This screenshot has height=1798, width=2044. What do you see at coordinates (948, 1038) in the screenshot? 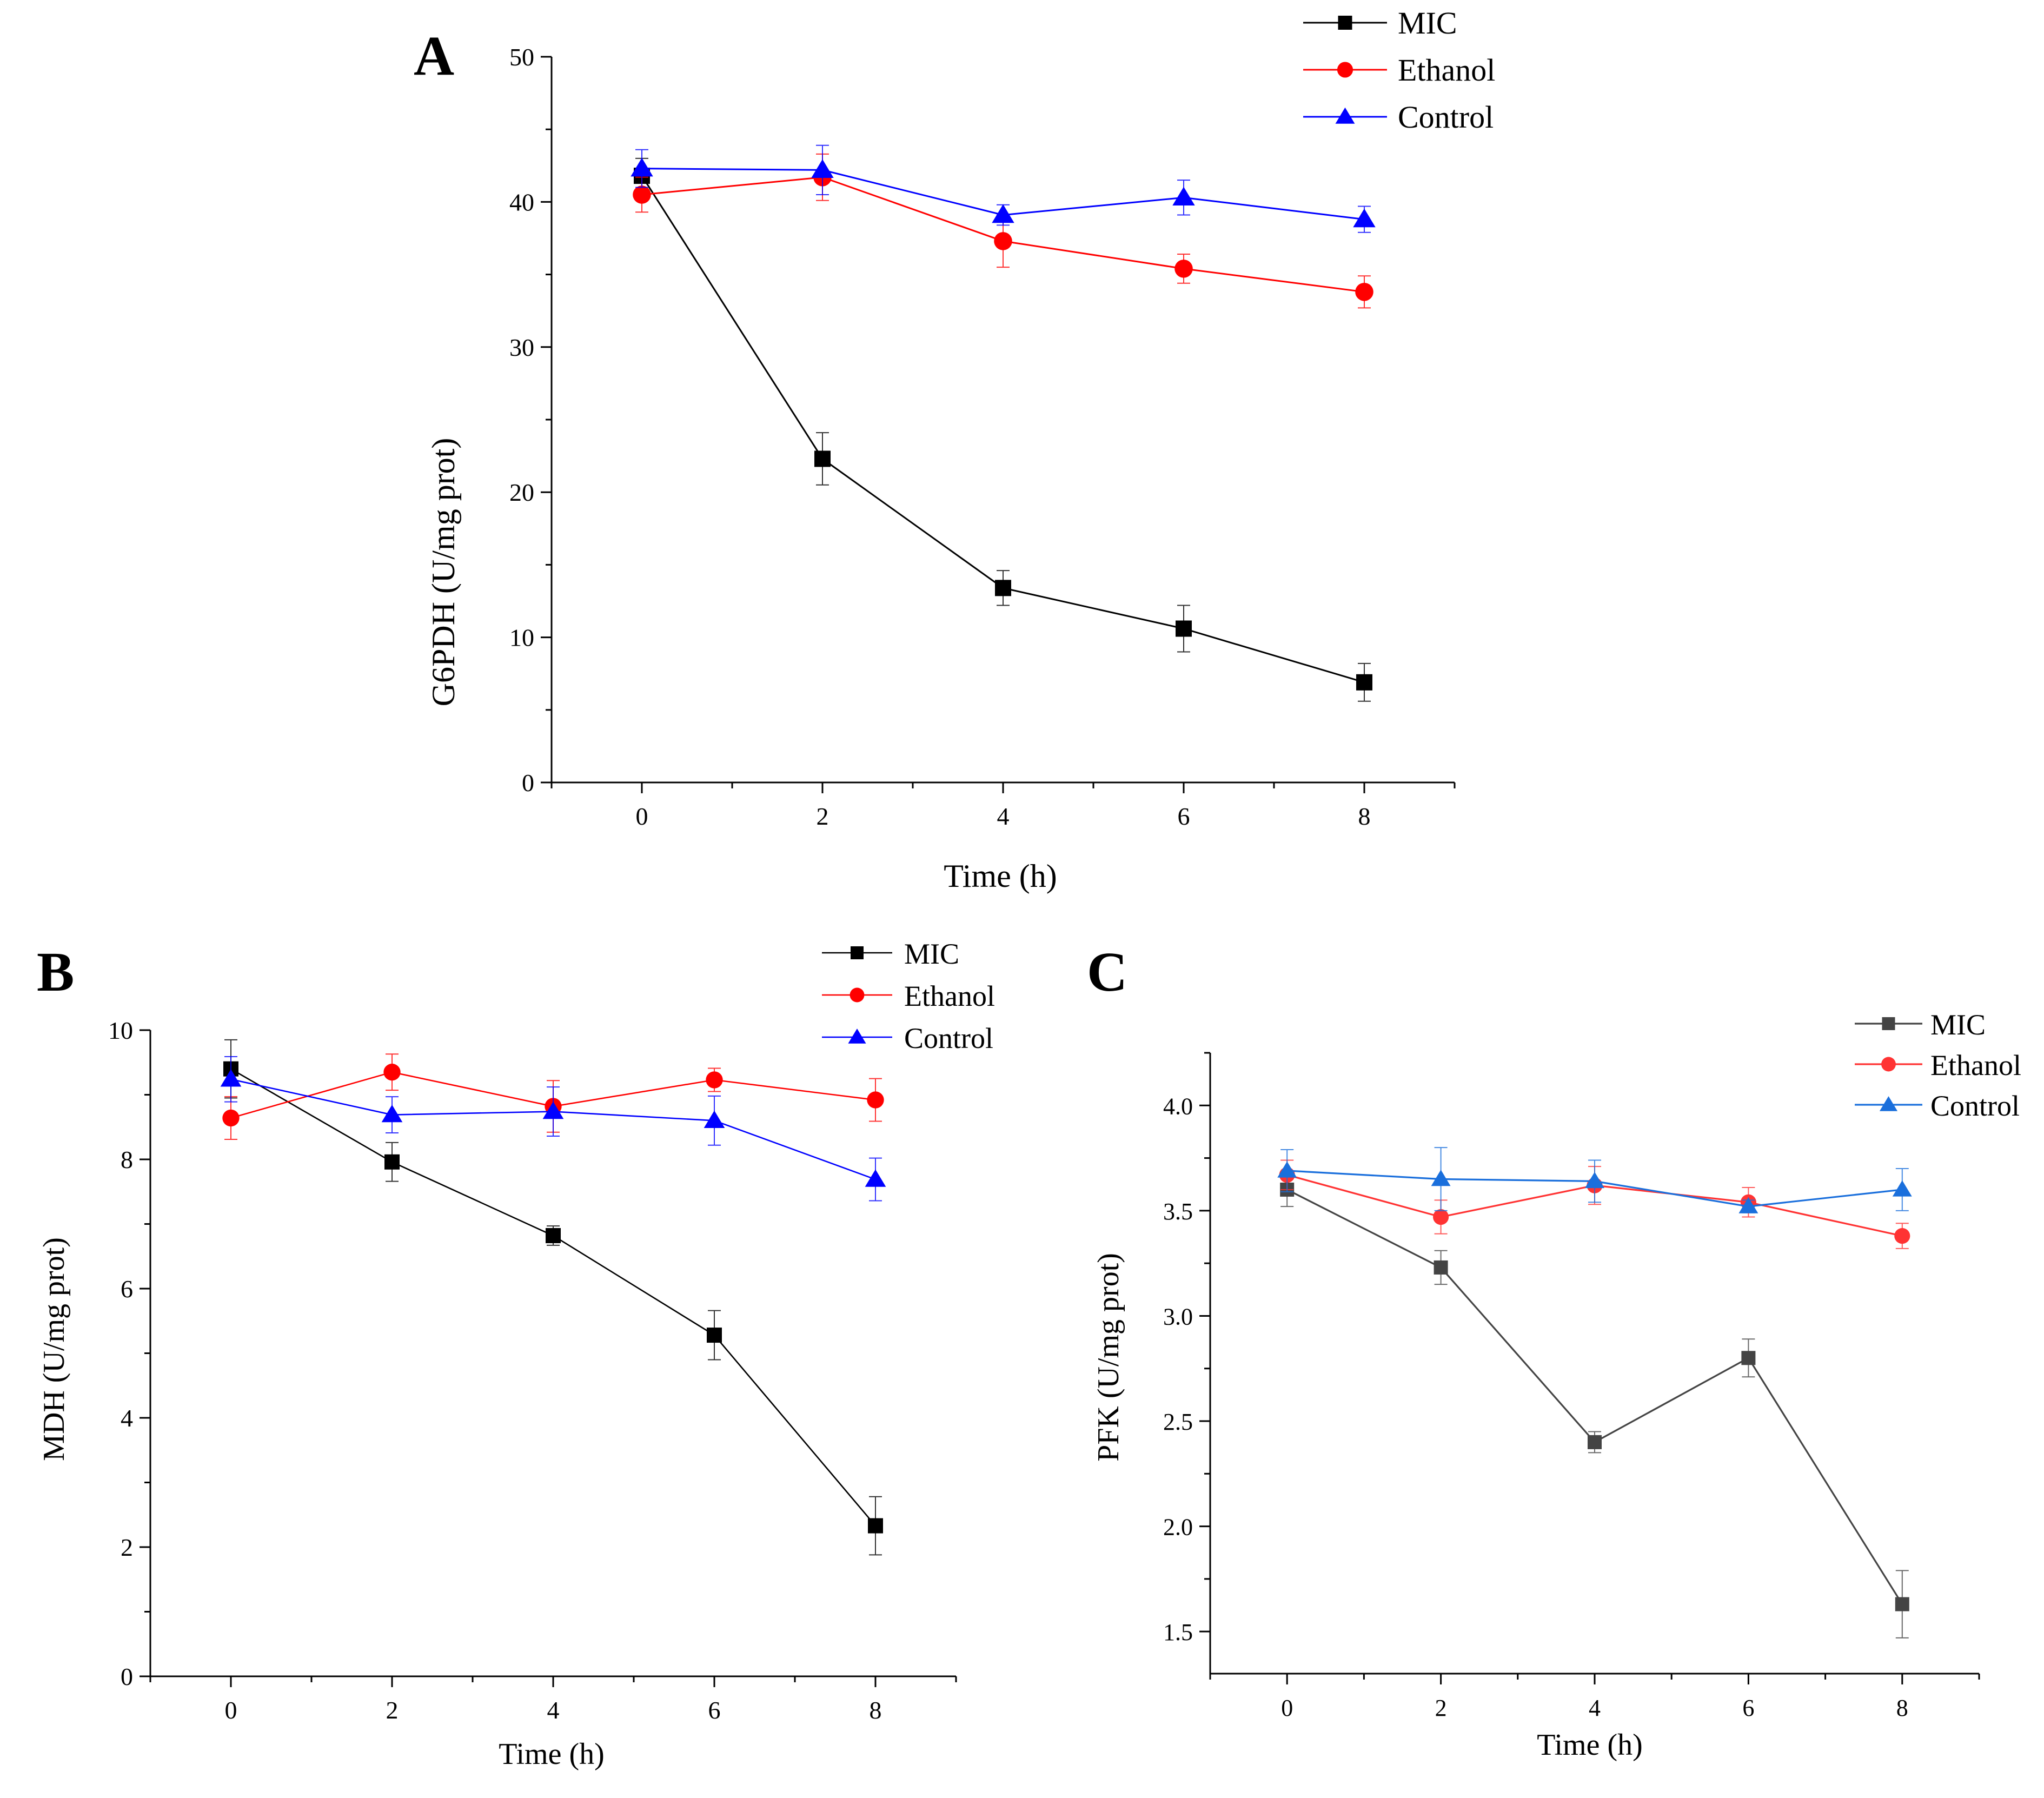
I see `legend-label-b: Control` at bounding box center [948, 1038].